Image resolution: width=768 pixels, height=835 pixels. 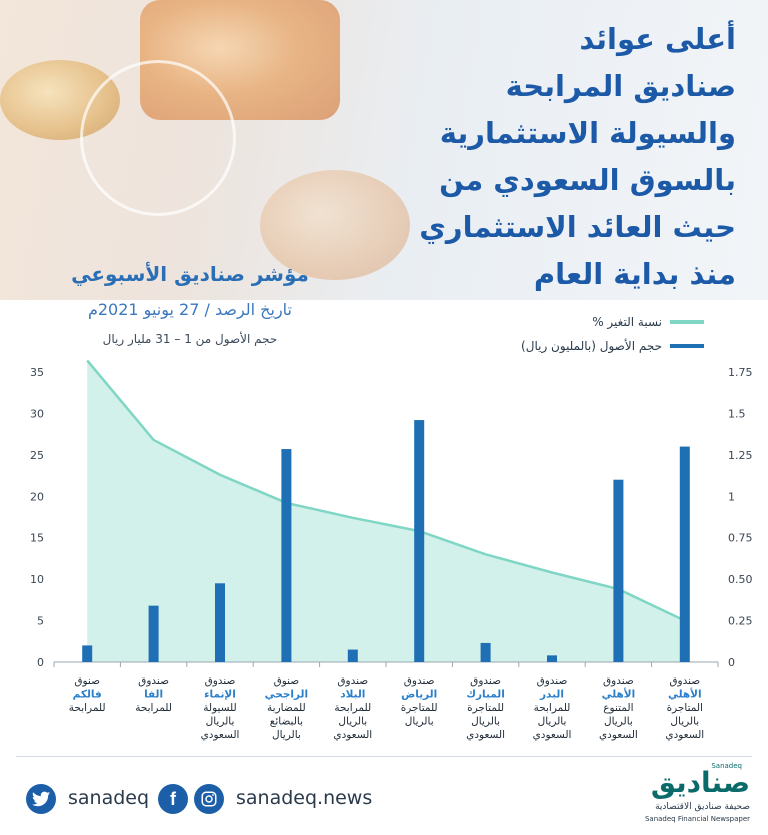 What do you see at coordinates (740, 372) in the screenshot?
I see `right-axis-tick-label: 1.75` at bounding box center [740, 372].